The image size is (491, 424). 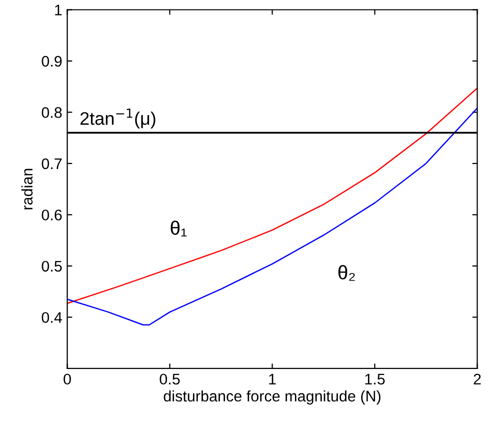 I want to click on series-label: θ₂, so click(x=346, y=273).